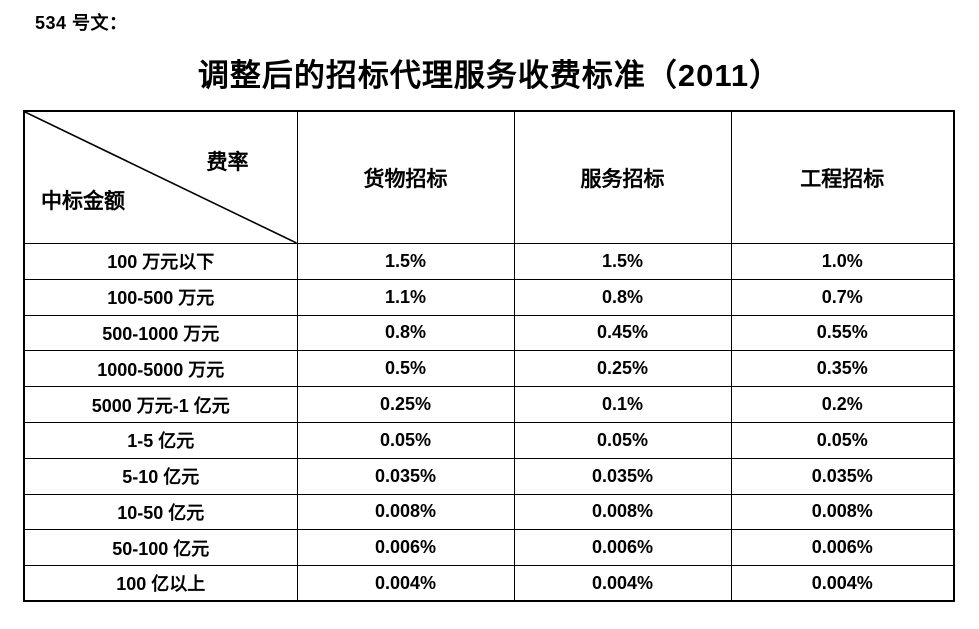  I want to click on amount-cell: 1000-5000 万元, so click(160, 369).